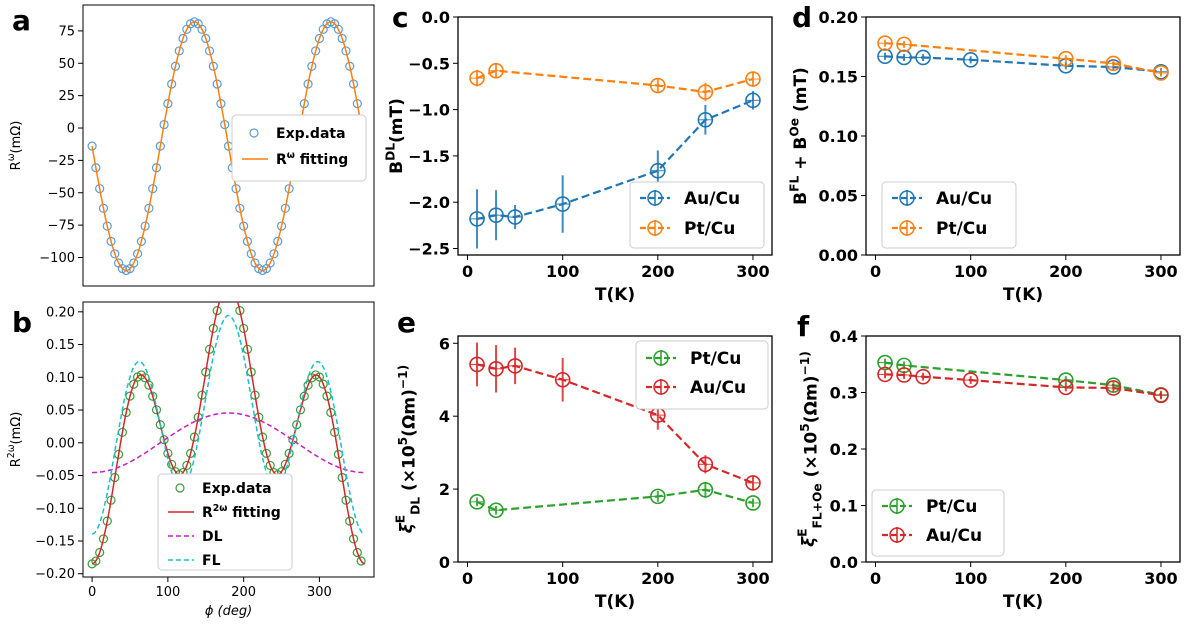  I want to click on y-tick-label: 0.00, so click(838, 255).